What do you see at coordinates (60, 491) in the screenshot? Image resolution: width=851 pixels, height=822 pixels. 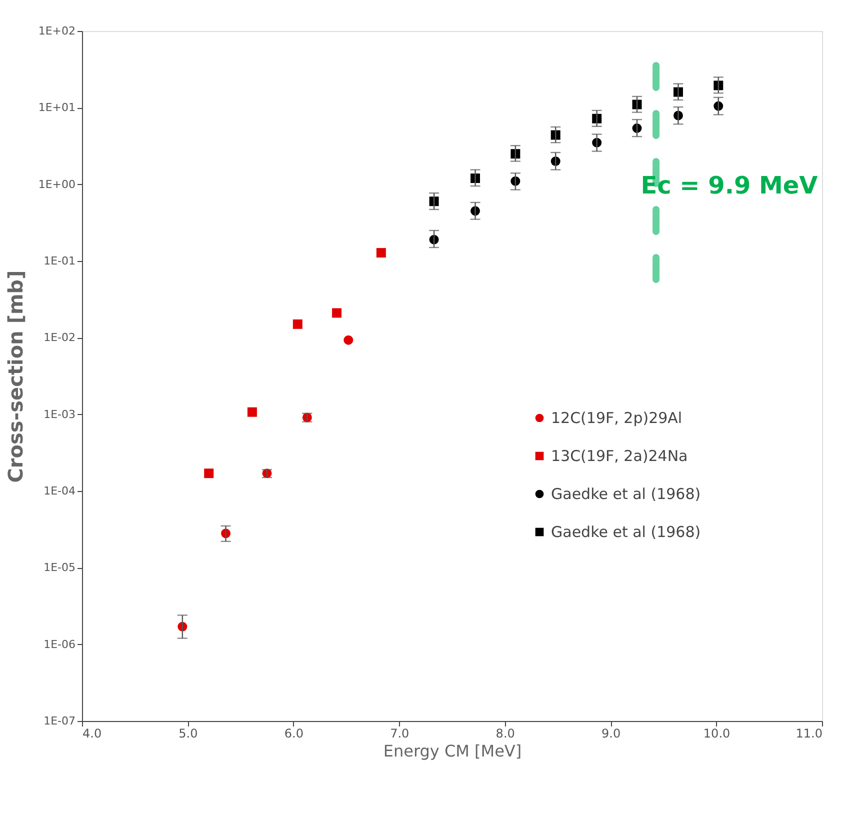 I see `y-tick-label: 1E-04` at bounding box center [60, 491].